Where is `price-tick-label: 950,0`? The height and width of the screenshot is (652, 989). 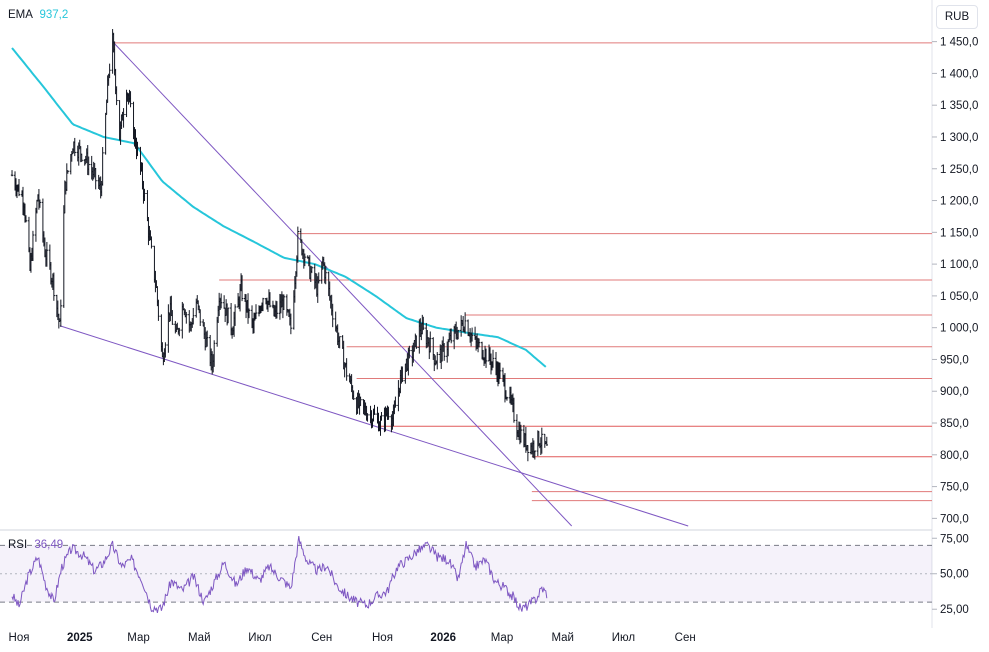 price-tick-label: 950,0 is located at coordinates (954, 360).